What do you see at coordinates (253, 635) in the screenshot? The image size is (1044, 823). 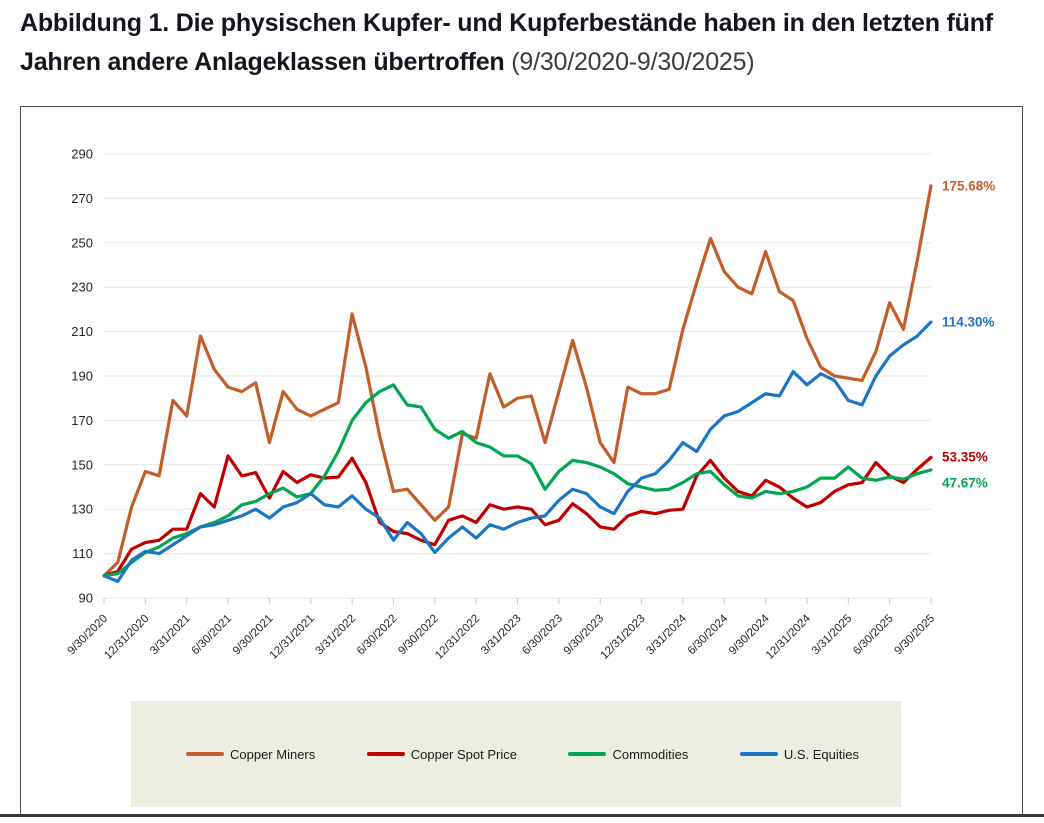 I see `x-tick-label: 9/30/2021` at bounding box center [253, 635].